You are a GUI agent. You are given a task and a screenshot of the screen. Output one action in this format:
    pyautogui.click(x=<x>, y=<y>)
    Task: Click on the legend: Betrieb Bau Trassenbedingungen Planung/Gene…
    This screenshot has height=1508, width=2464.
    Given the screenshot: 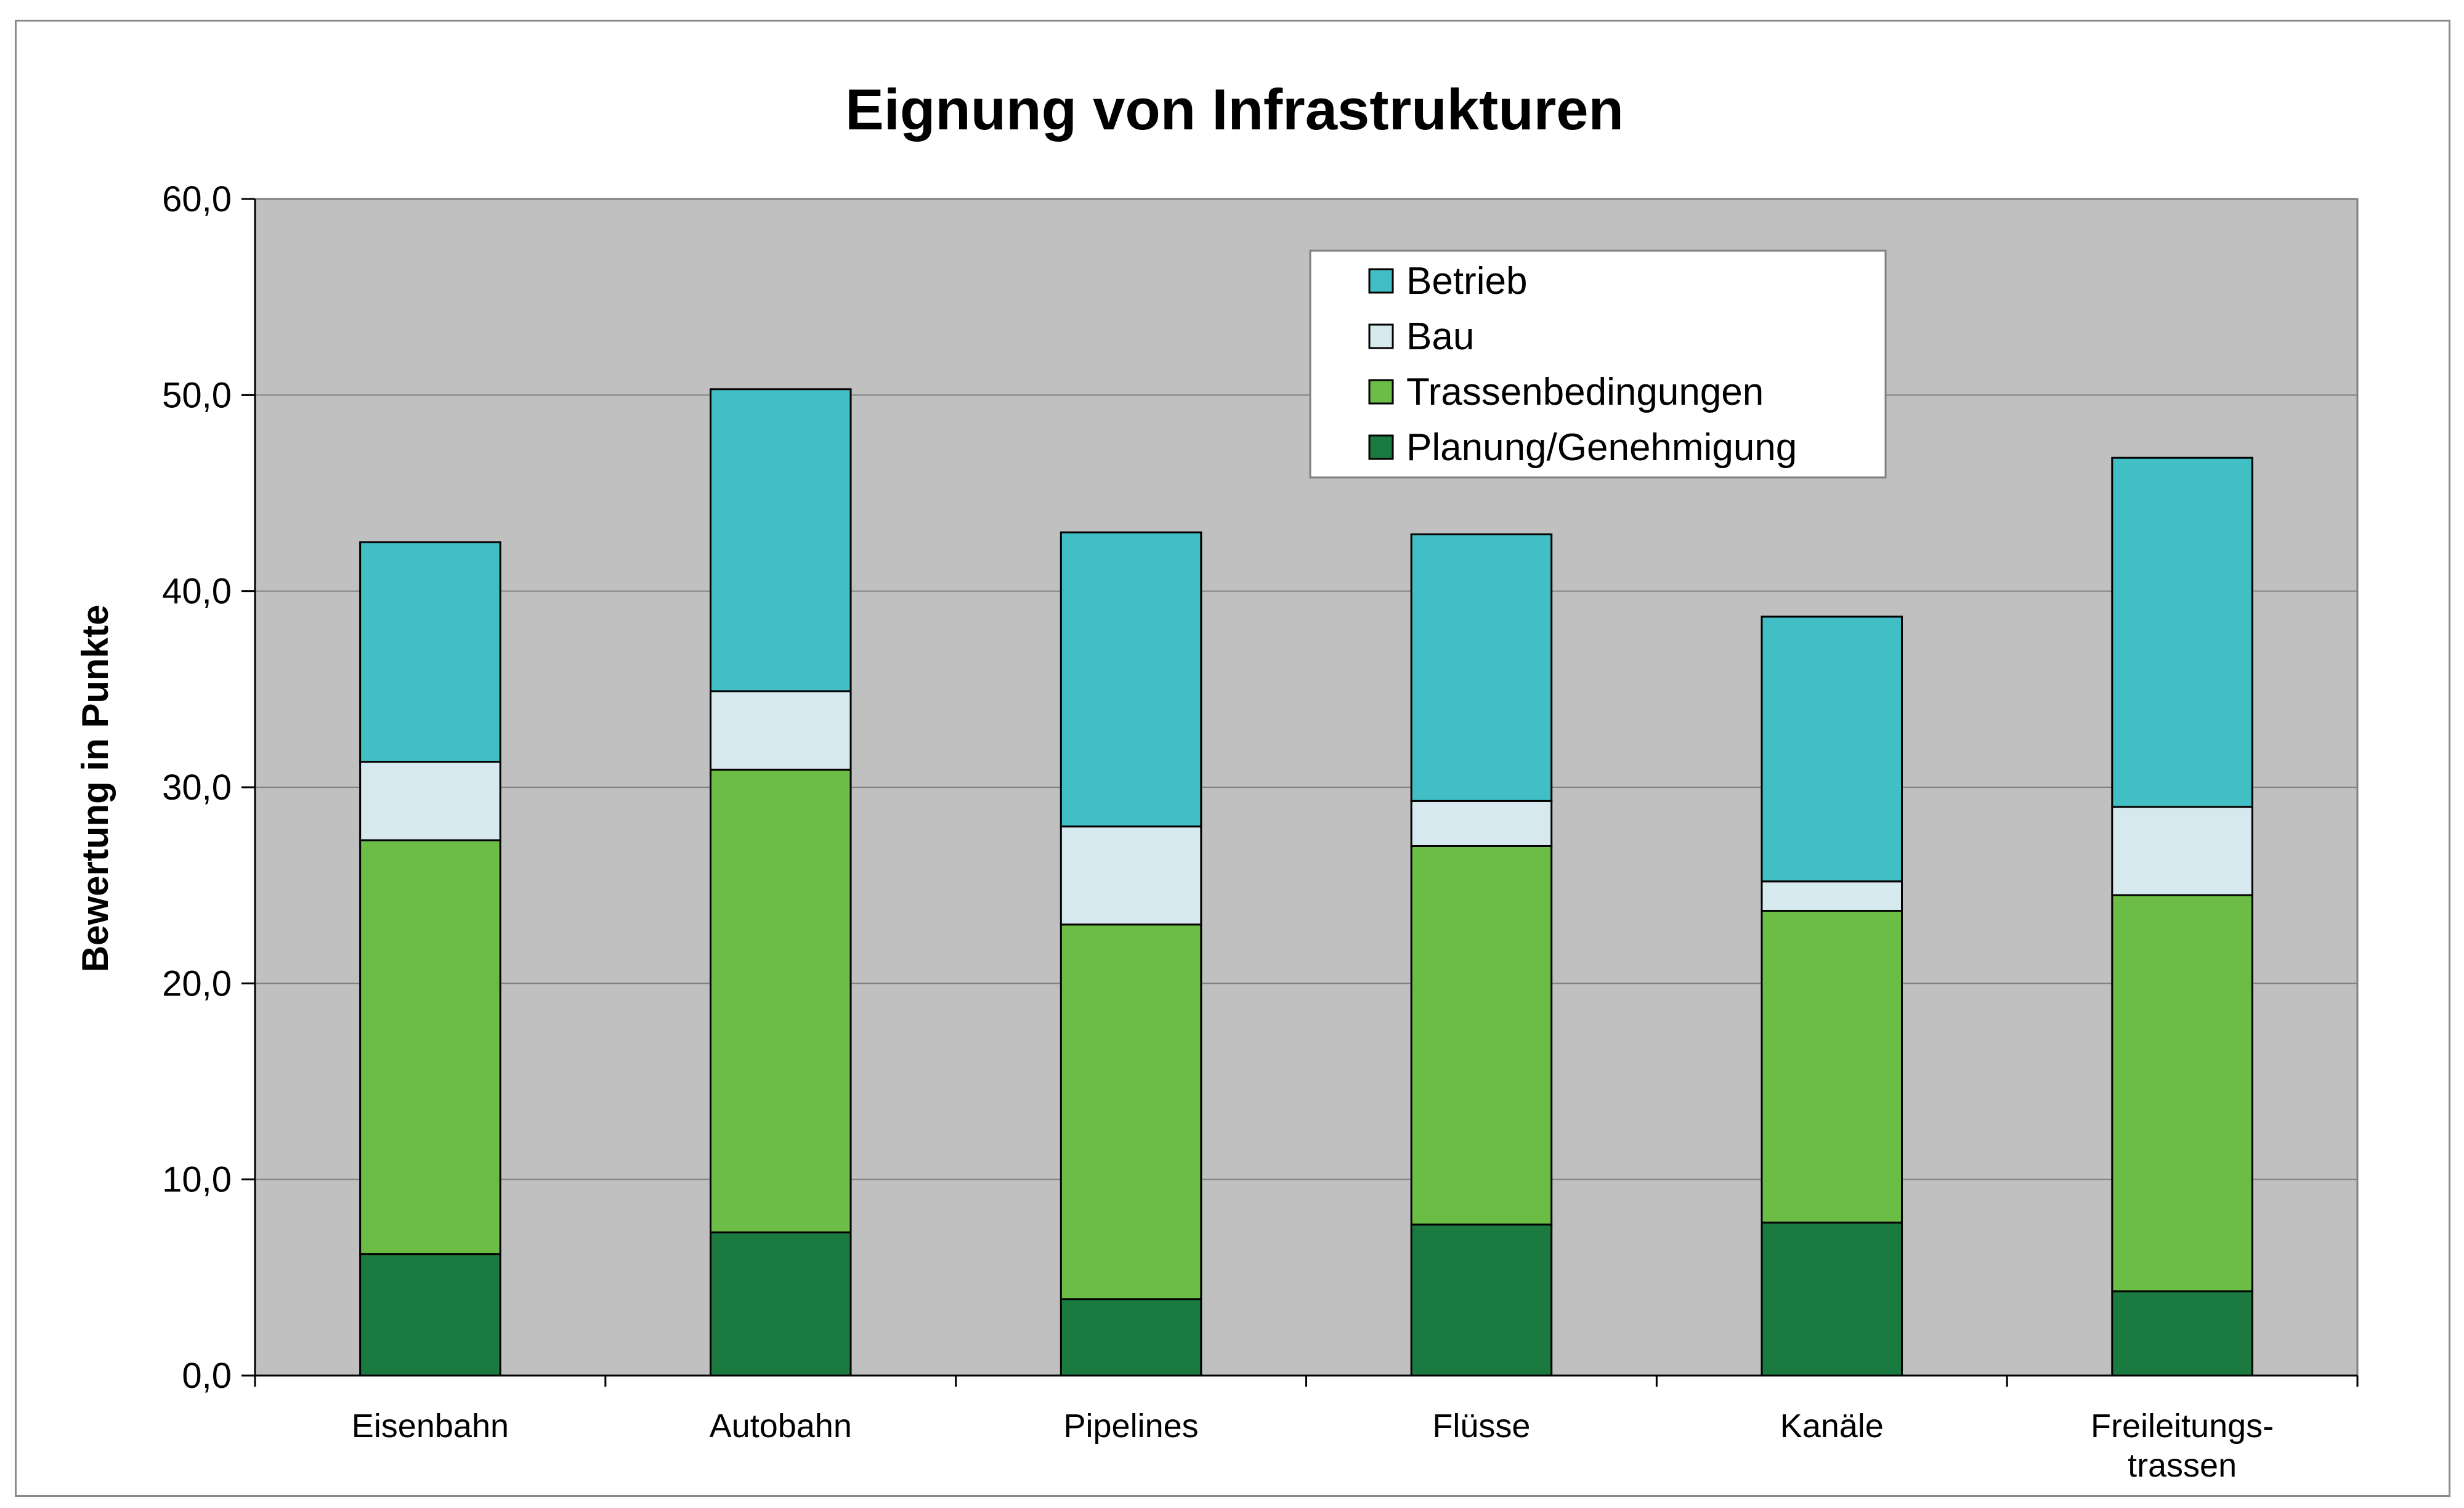 What is the action you would take?
    pyautogui.click(x=1598, y=364)
    